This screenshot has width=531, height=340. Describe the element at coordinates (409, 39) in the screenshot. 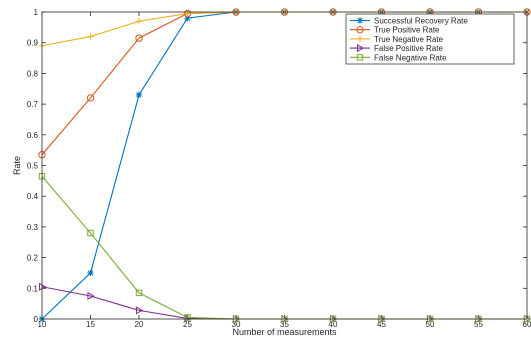

I see `legend-label: True Negative Rate` at that location.